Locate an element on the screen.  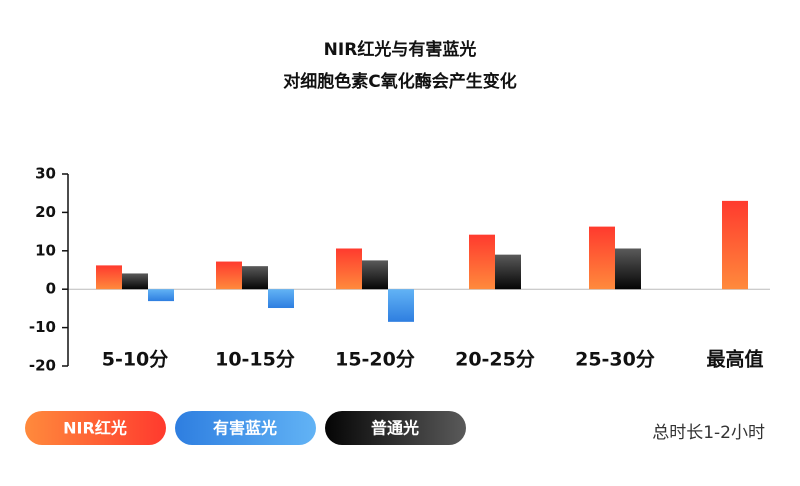
x-tick-label: 5-10分 is located at coordinates (135, 360).